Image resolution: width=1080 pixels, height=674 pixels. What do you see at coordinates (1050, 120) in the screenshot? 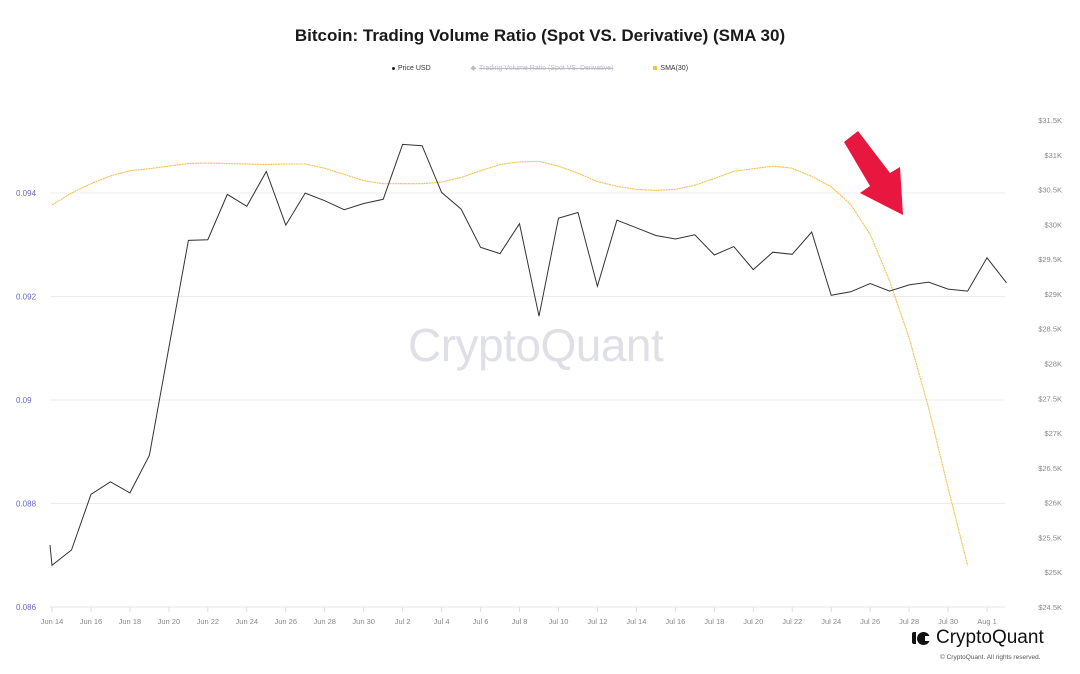
I see `y-right-tick: $31.5K` at bounding box center [1050, 120].